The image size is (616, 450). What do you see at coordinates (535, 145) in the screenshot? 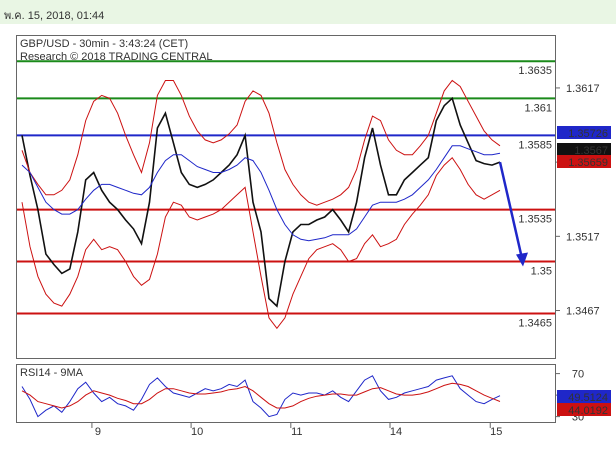
I see `level-label-2: 1.3585` at bounding box center [535, 145].